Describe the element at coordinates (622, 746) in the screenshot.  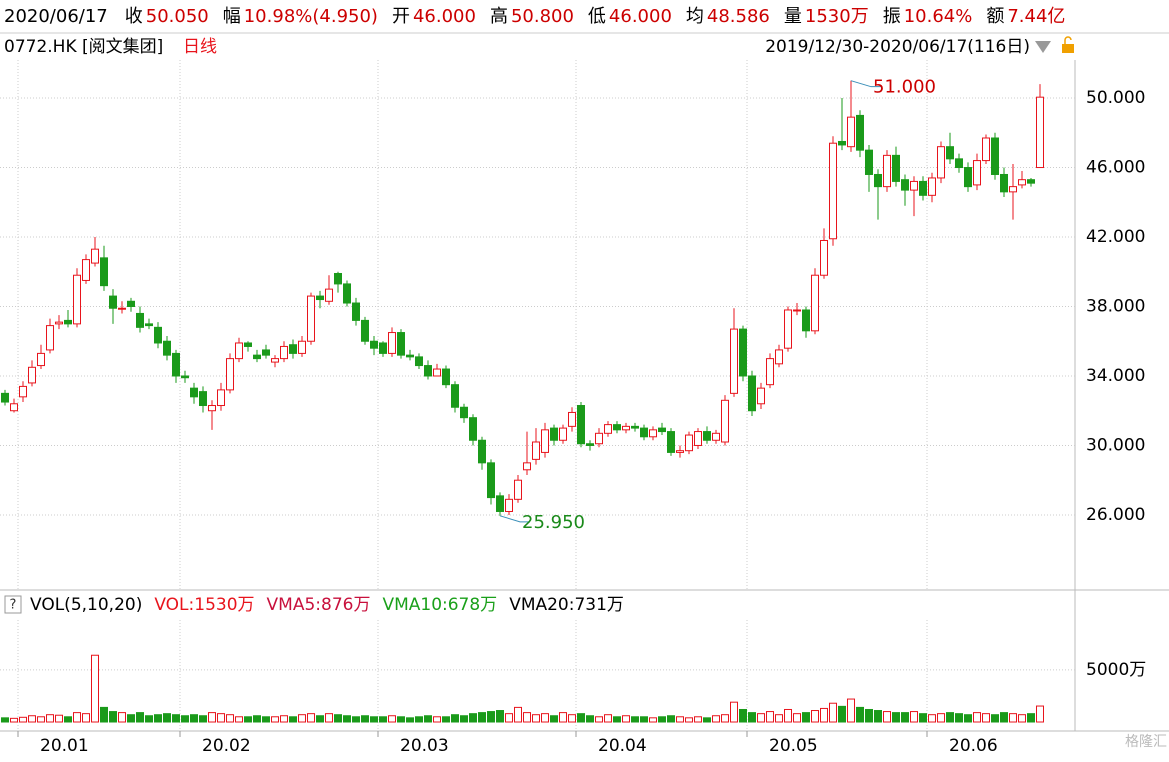
I see `x-tick-label: 20.04` at that location.